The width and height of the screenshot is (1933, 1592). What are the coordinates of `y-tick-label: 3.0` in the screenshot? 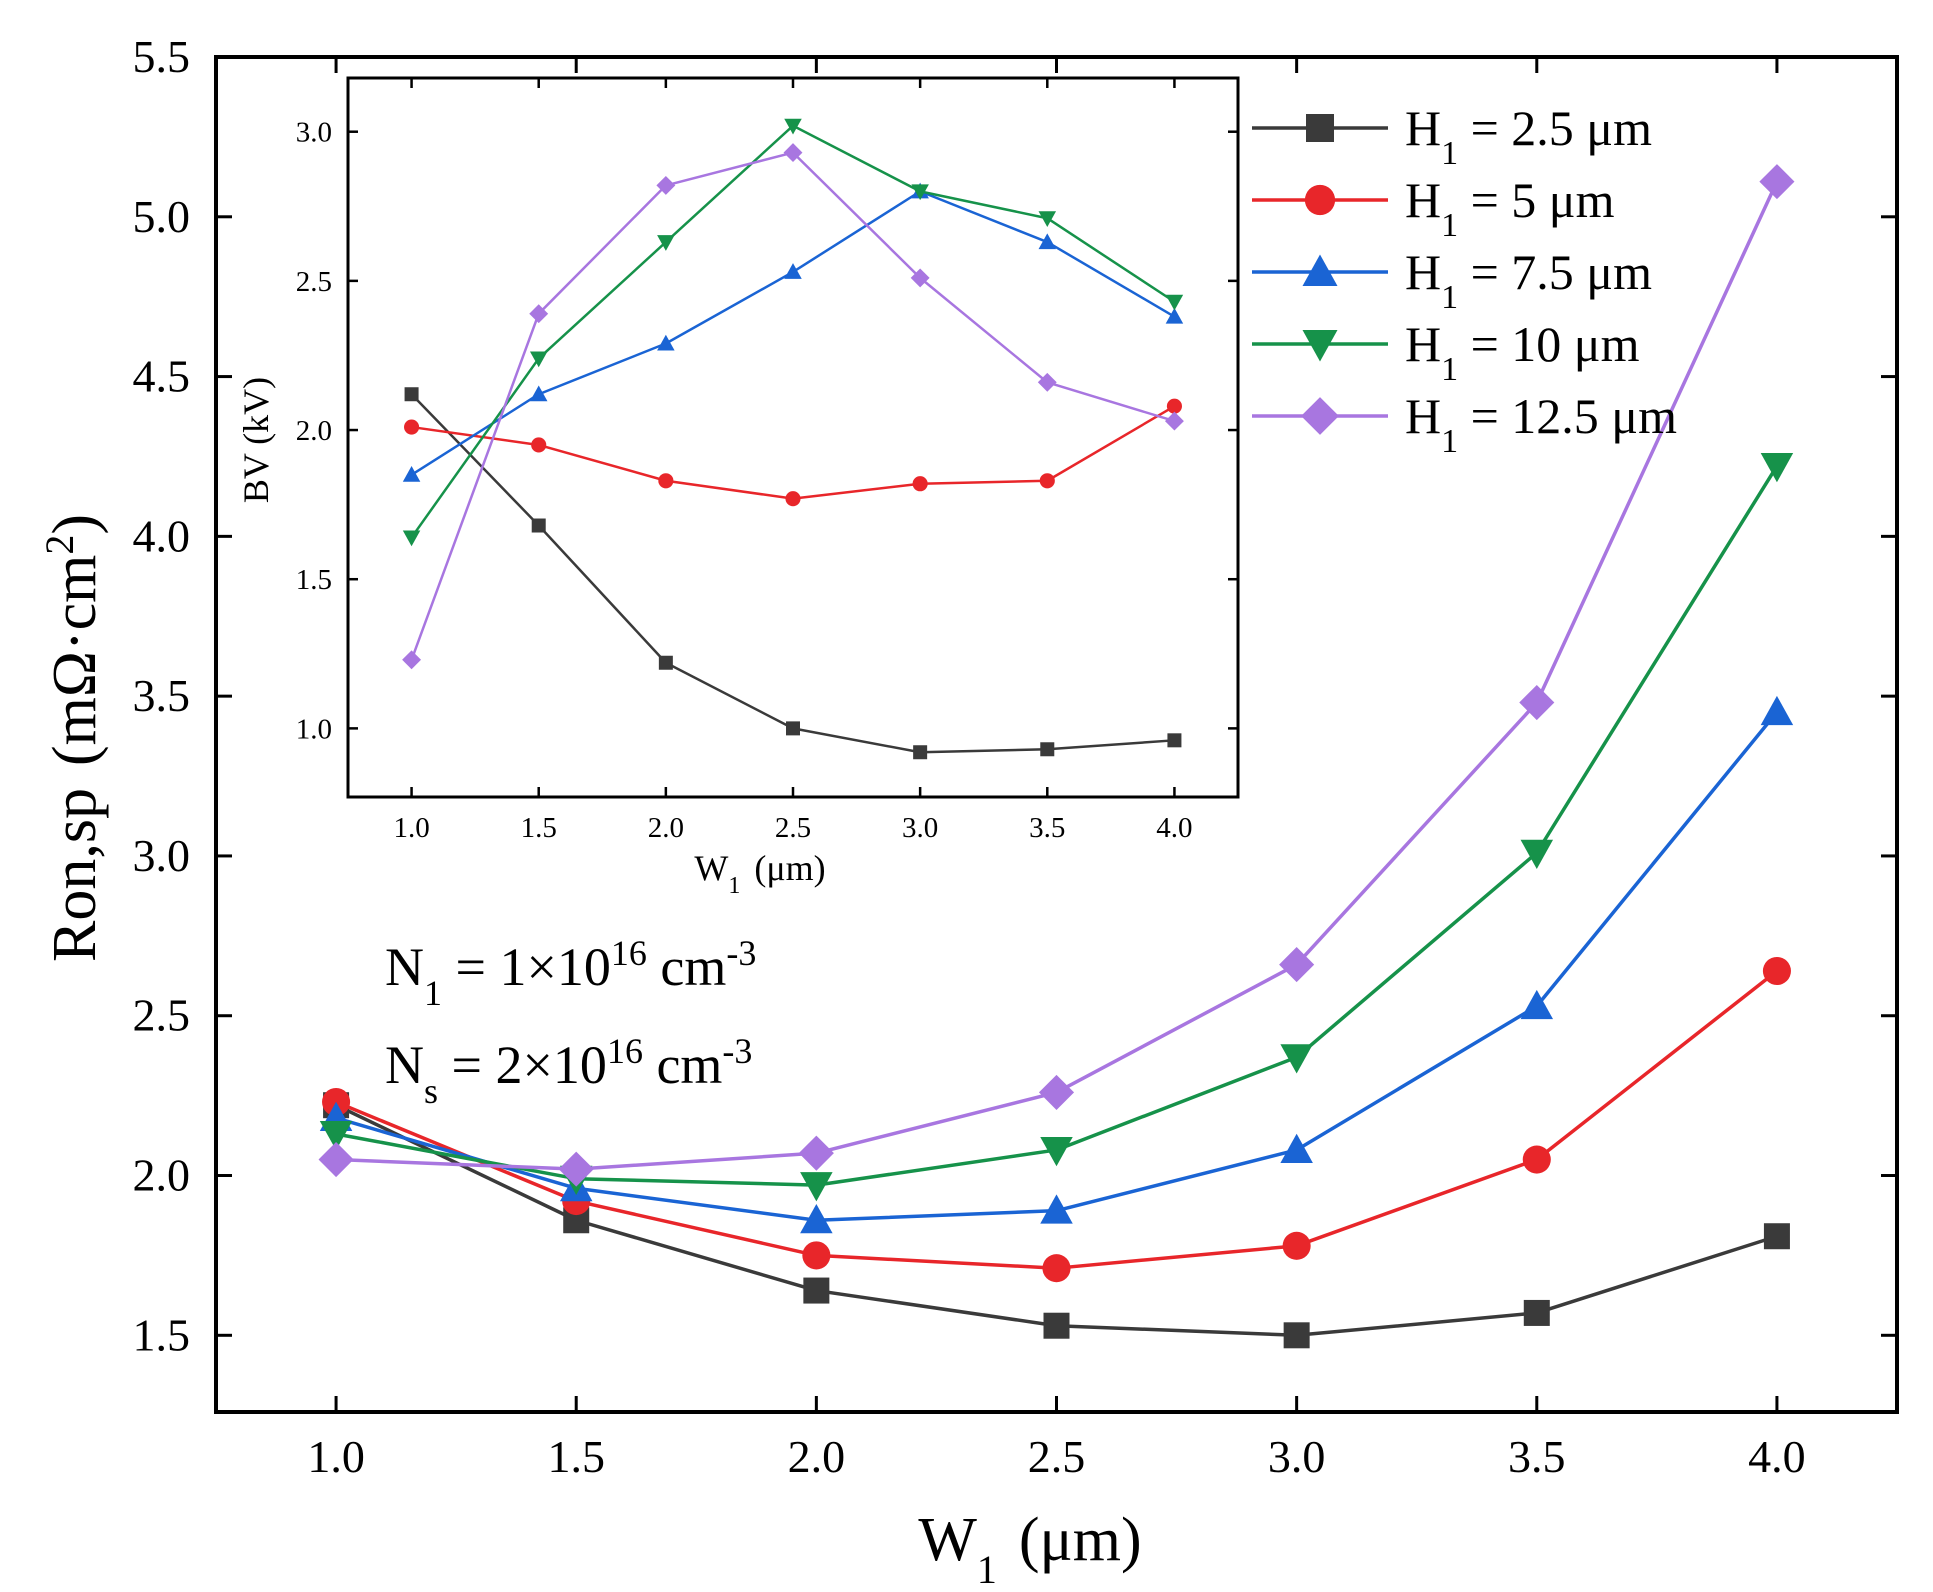 It's located at (162, 855).